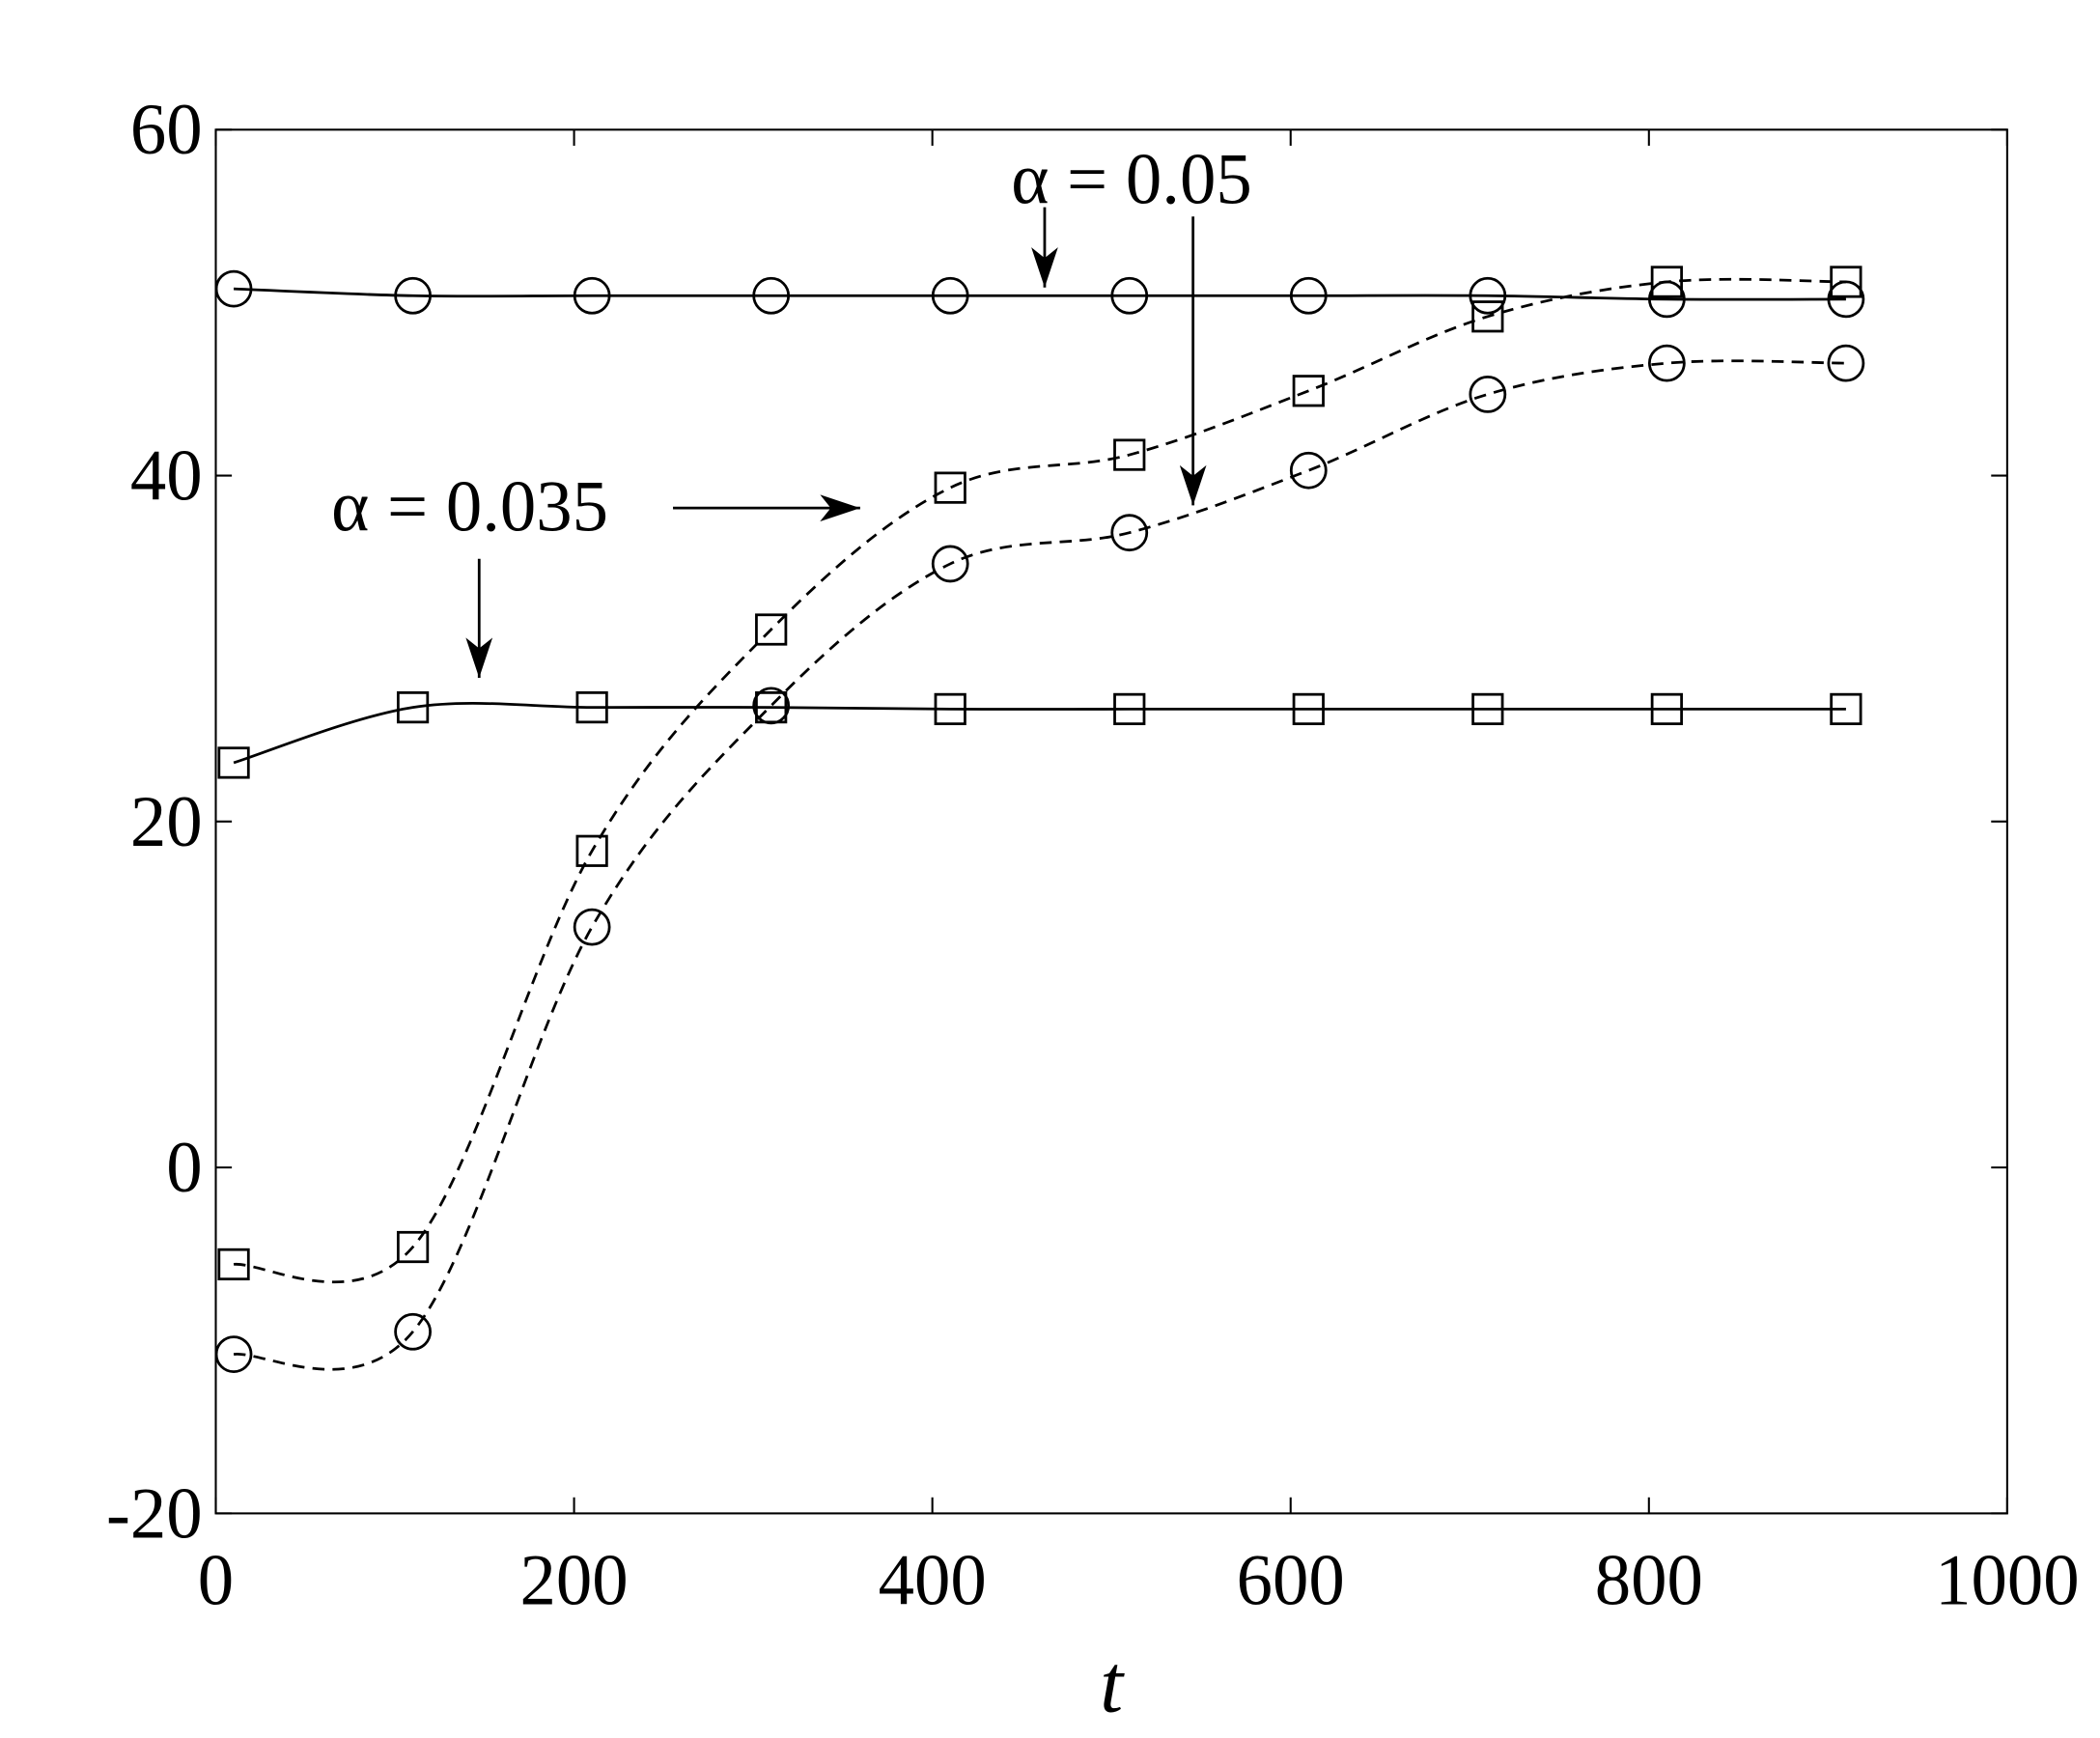  Describe the element at coordinates (2007, 1581) in the screenshot. I see `x-tick-label: 1000` at that location.